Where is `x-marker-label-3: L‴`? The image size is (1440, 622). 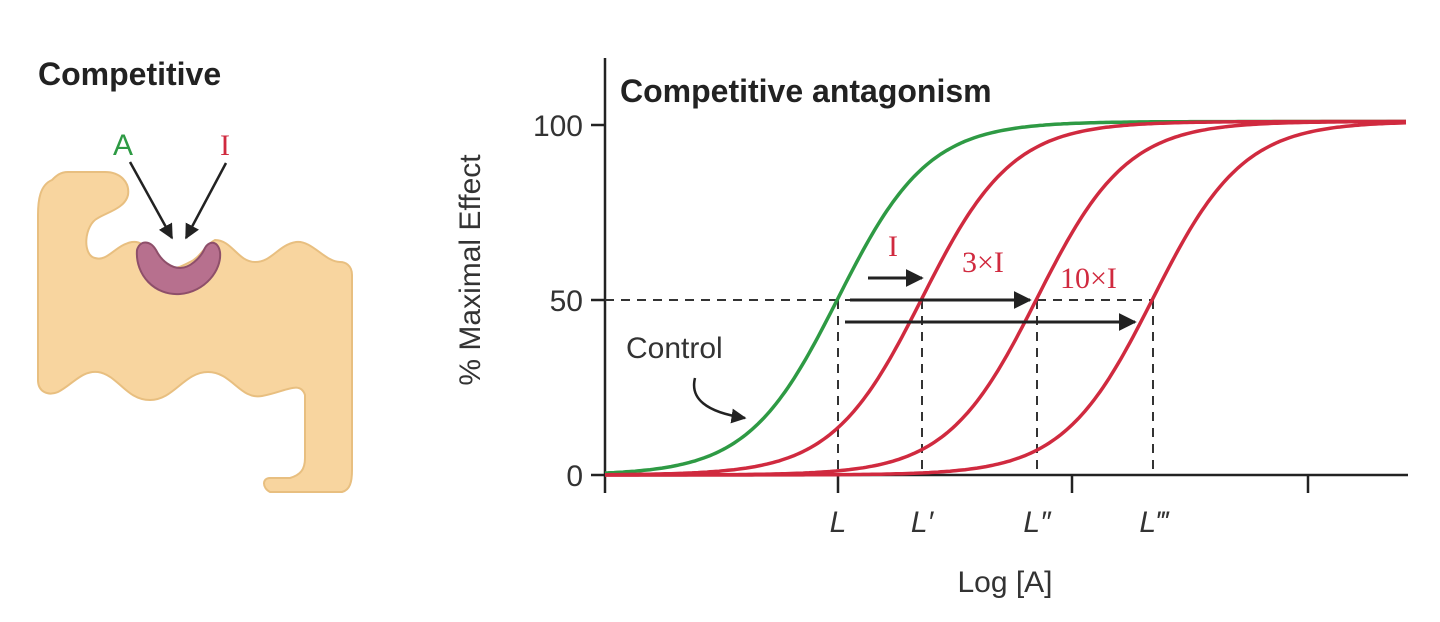
x-marker-label-3: L‴ is located at coordinates (1154, 522).